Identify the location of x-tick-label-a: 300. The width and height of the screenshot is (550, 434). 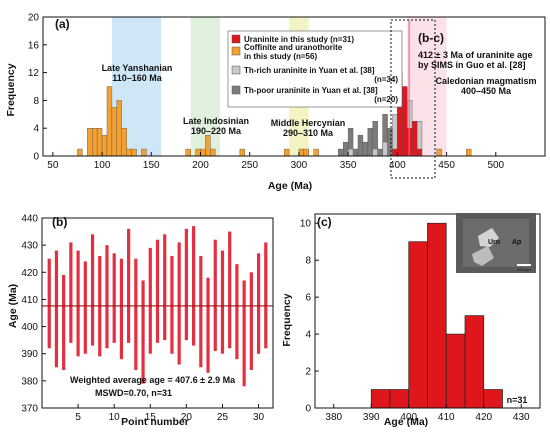
(299, 165).